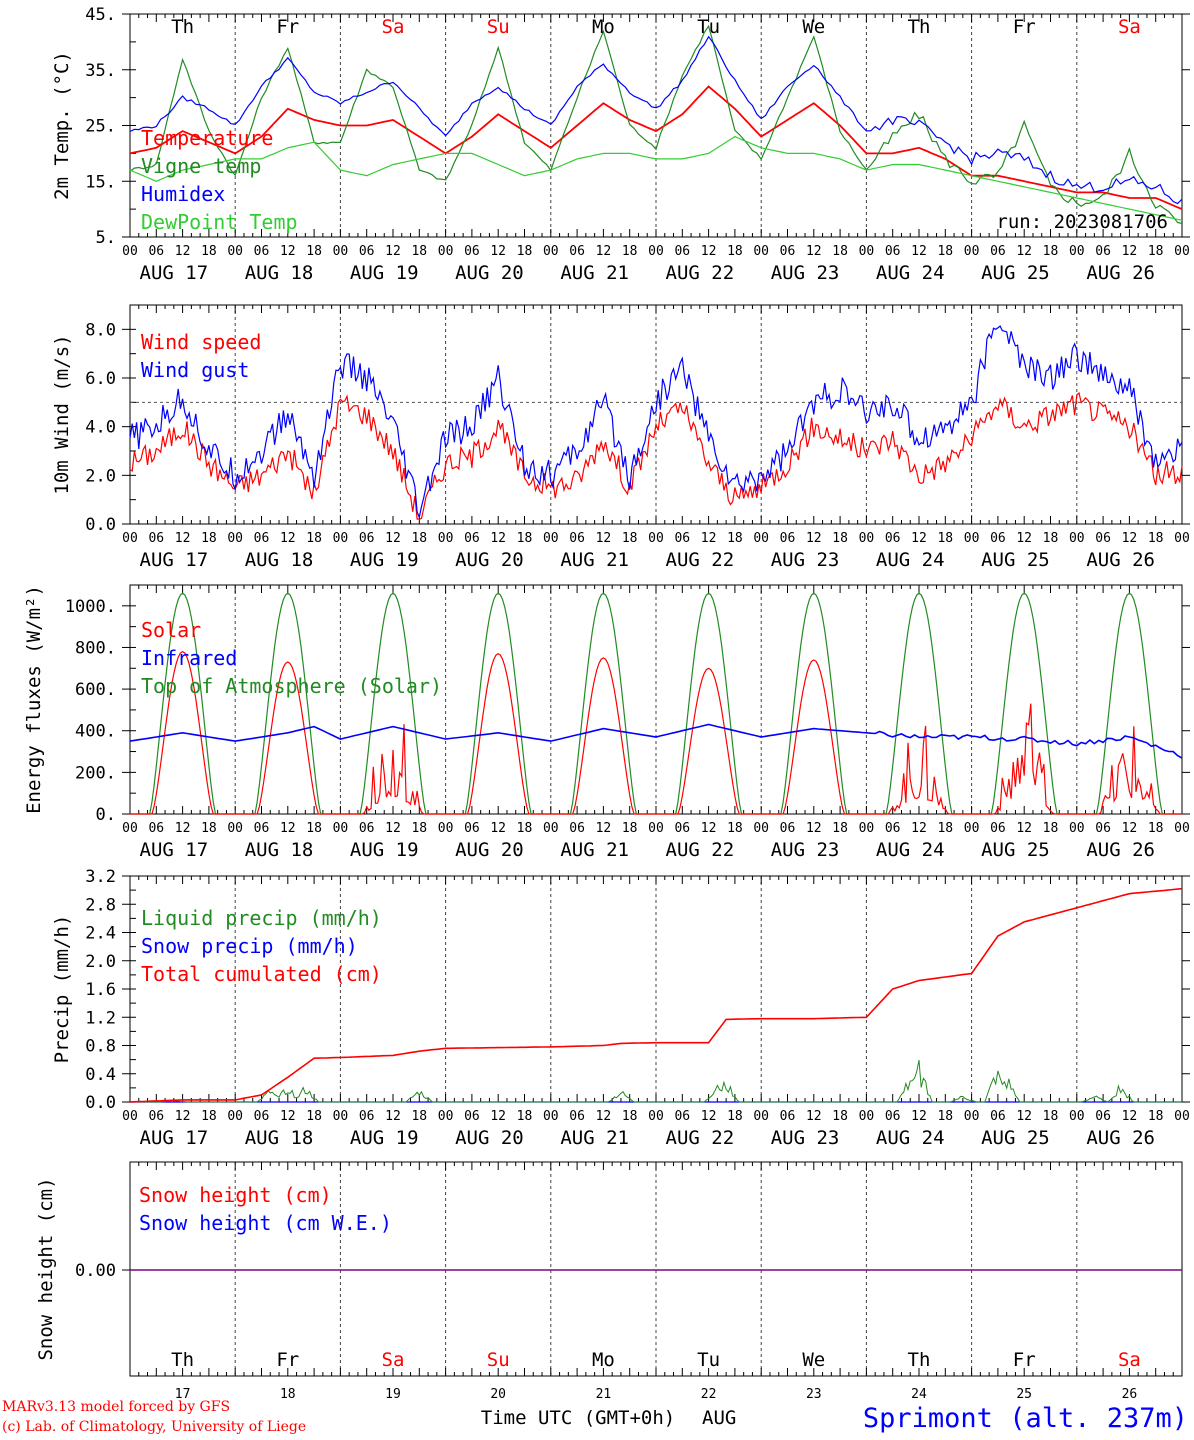 This screenshot has width=1194, height=1440. I want to click on y-tick-label: 2.8, so click(100, 905).